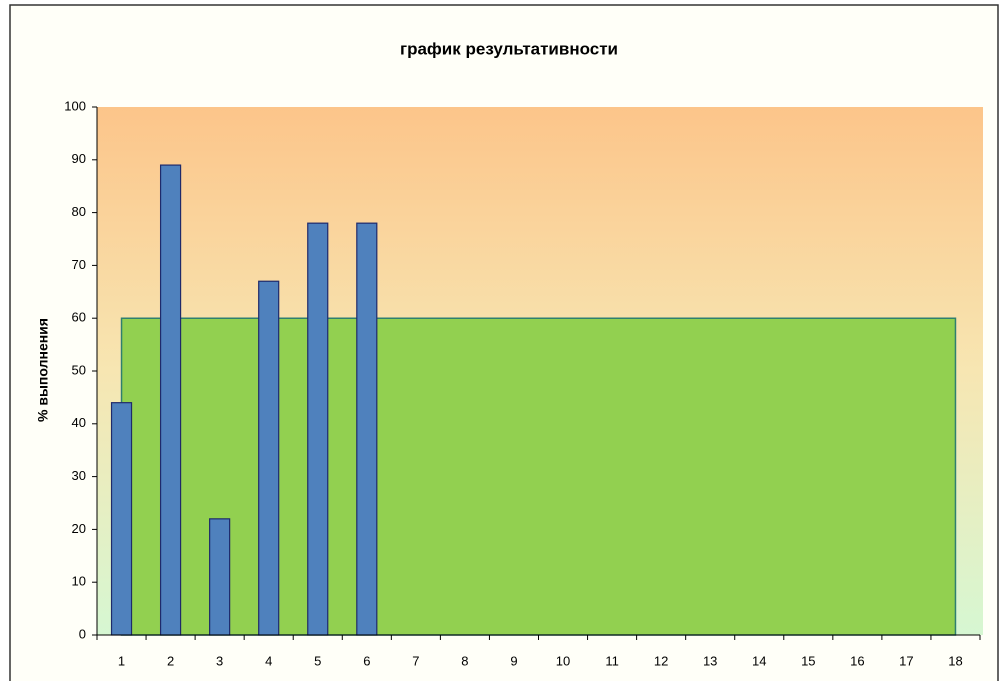 Image resolution: width=1004 pixels, height=681 pixels. Describe the element at coordinates (75, 105) in the screenshot. I see `y-tick-label: 100` at that location.